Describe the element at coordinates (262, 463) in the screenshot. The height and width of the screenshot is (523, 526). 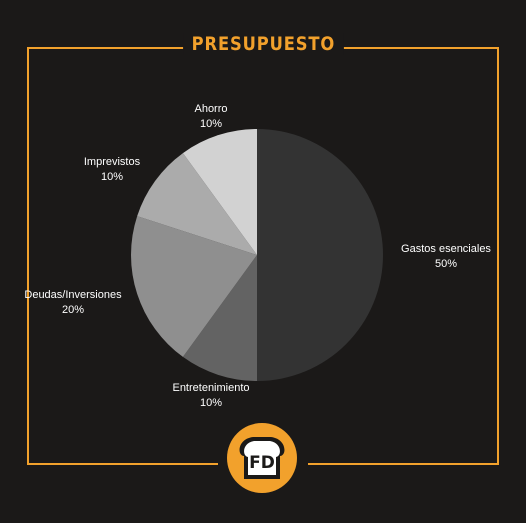
I see `logo-text: FD` at that location.